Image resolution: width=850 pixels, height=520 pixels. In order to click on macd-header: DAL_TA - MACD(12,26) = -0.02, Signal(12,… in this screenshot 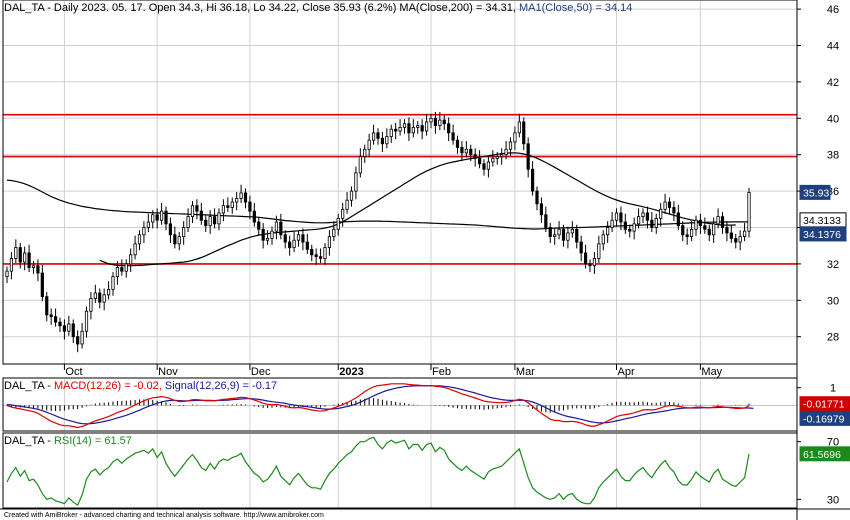, I will do `click(140, 386)`.